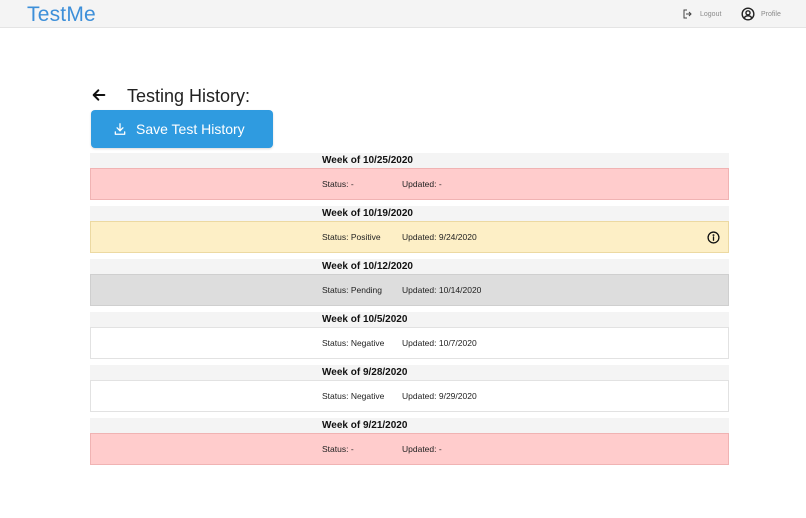 This screenshot has height=518, width=806. What do you see at coordinates (409, 213) in the screenshot?
I see `week-header: Week of 10/19/2020` at bounding box center [409, 213].